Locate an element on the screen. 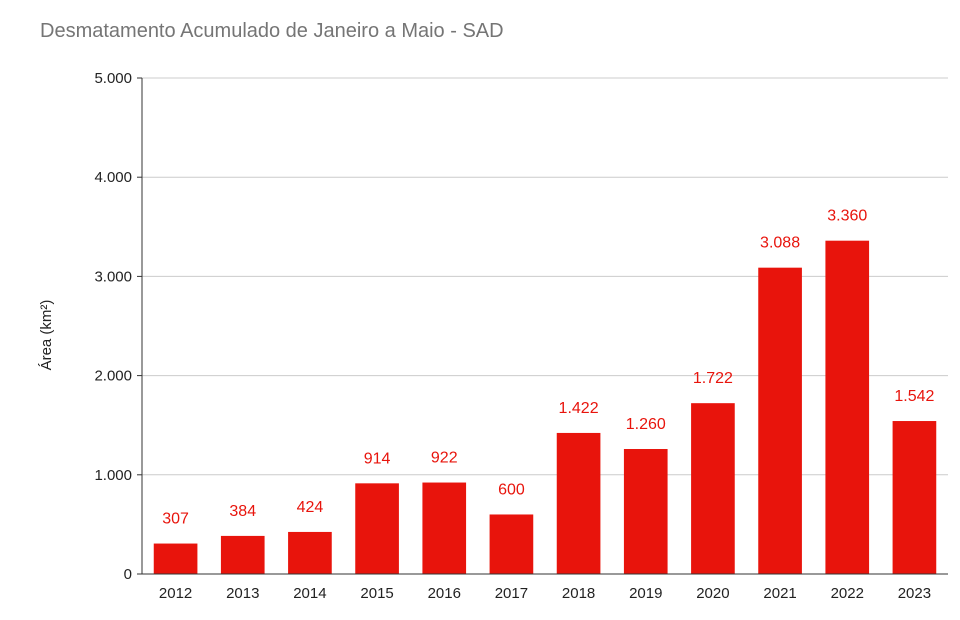 The height and width of the screenshot is (620, 960). bar-2016 is located at coordinates (444, 528).